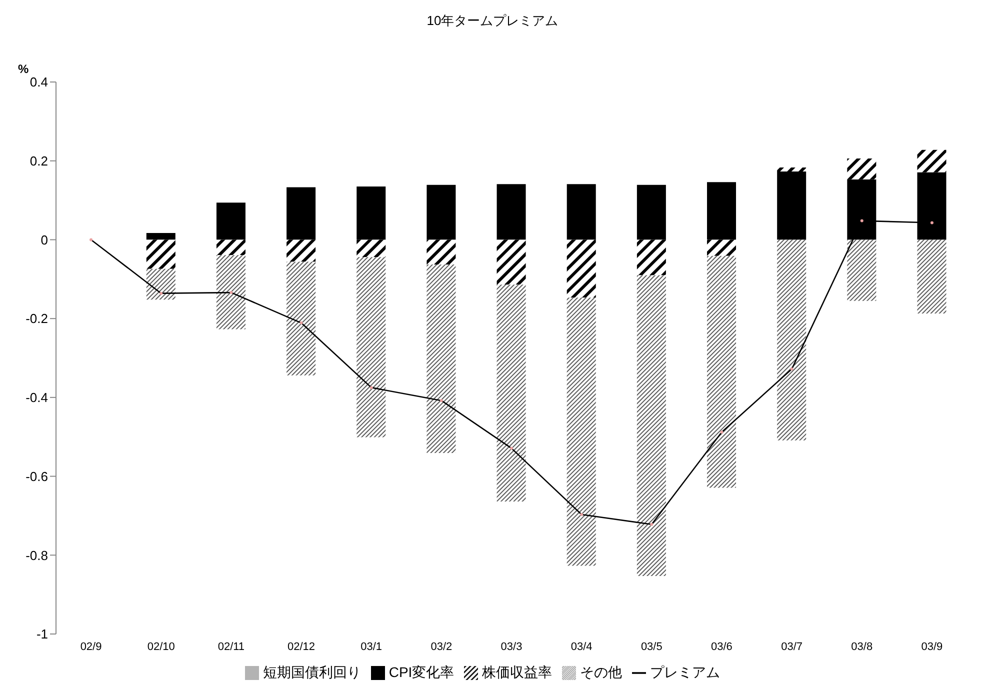 The image size is (985, 700). Describe the element at coordinates (37, 555) in the screenshot. I see `y-tick-label: -0.8` at that location.